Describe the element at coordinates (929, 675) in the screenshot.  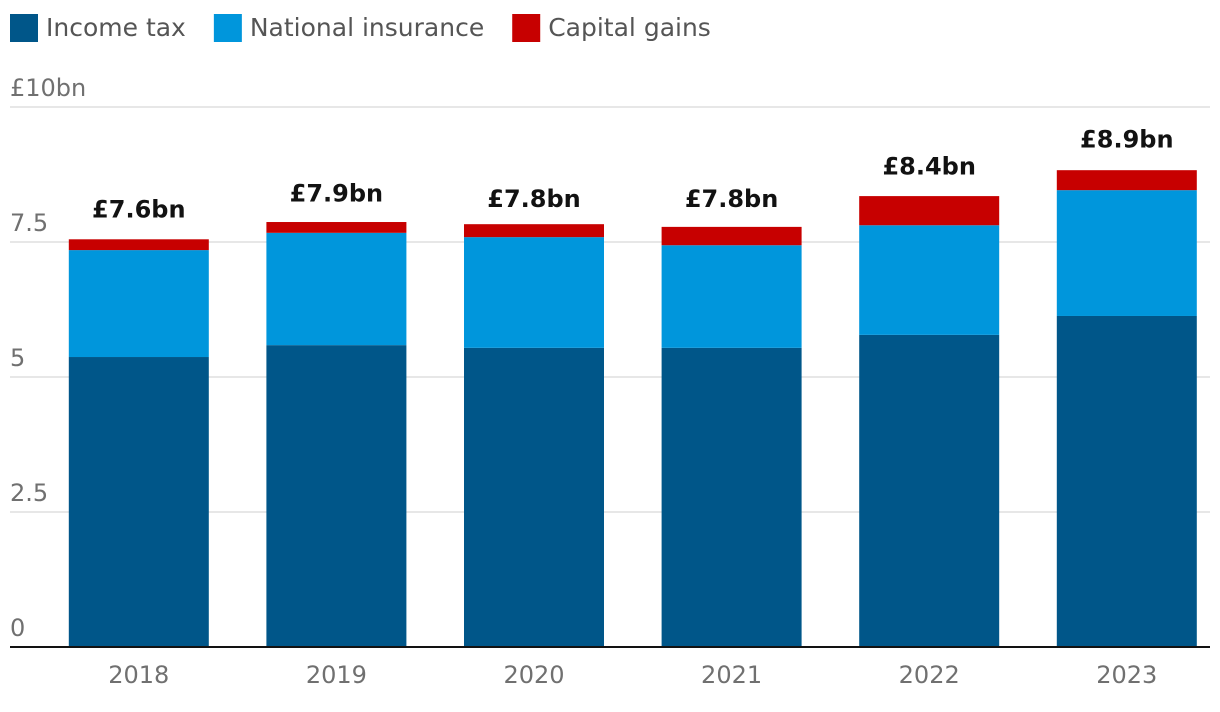
I see `x-tick-label: 2022` at that location.